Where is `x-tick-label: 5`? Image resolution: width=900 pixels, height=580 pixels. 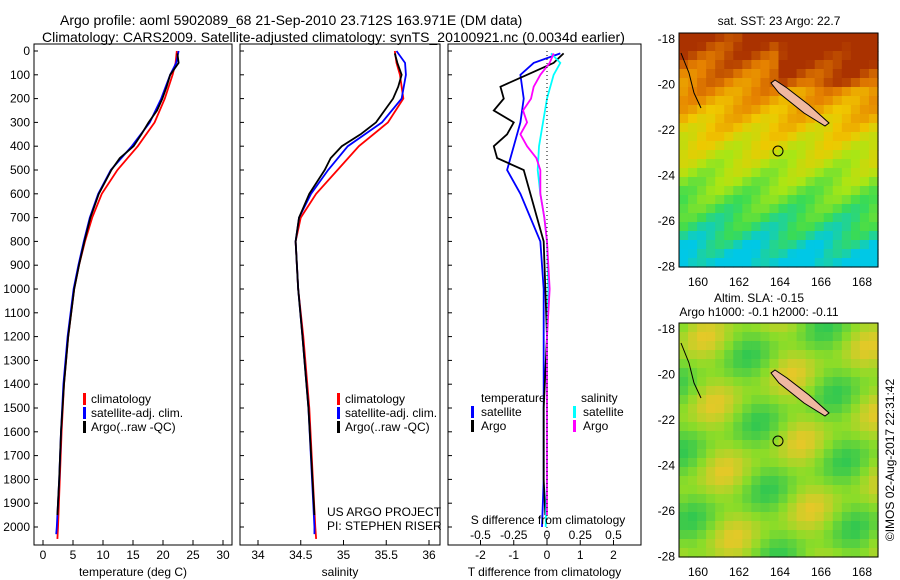
x-tick-label: 5 is located at coordinates (73, 555).